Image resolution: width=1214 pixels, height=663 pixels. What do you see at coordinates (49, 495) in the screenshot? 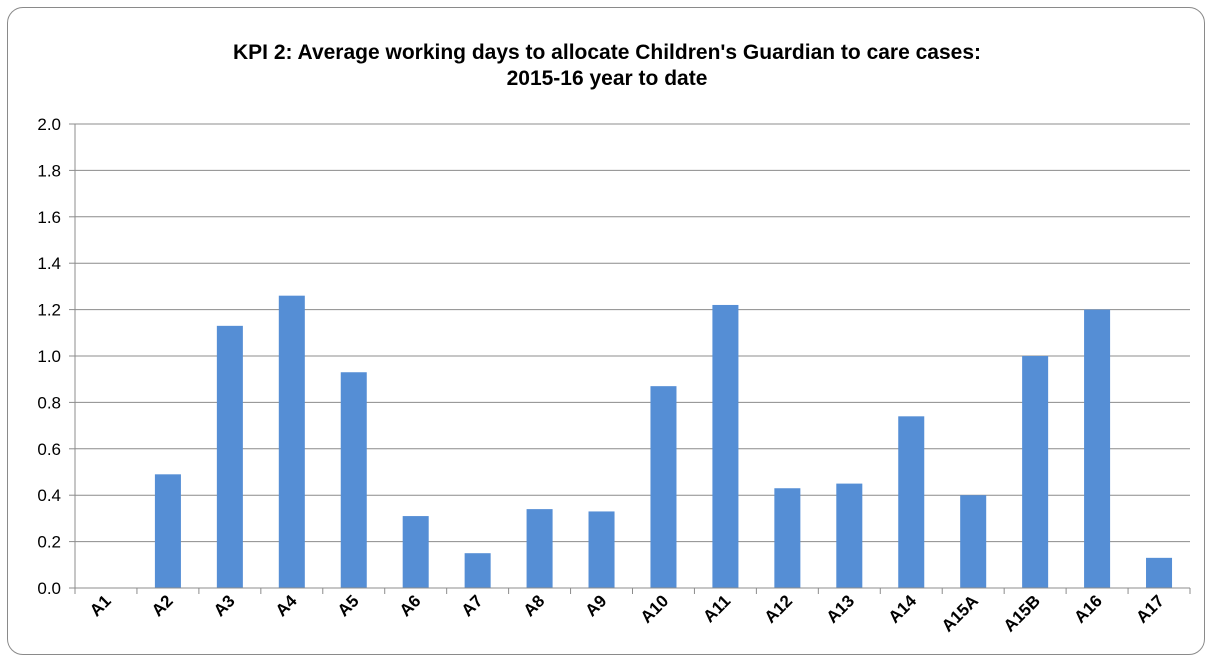
I see `y-tick-label: 0.4` at bounding box center [49, 495].